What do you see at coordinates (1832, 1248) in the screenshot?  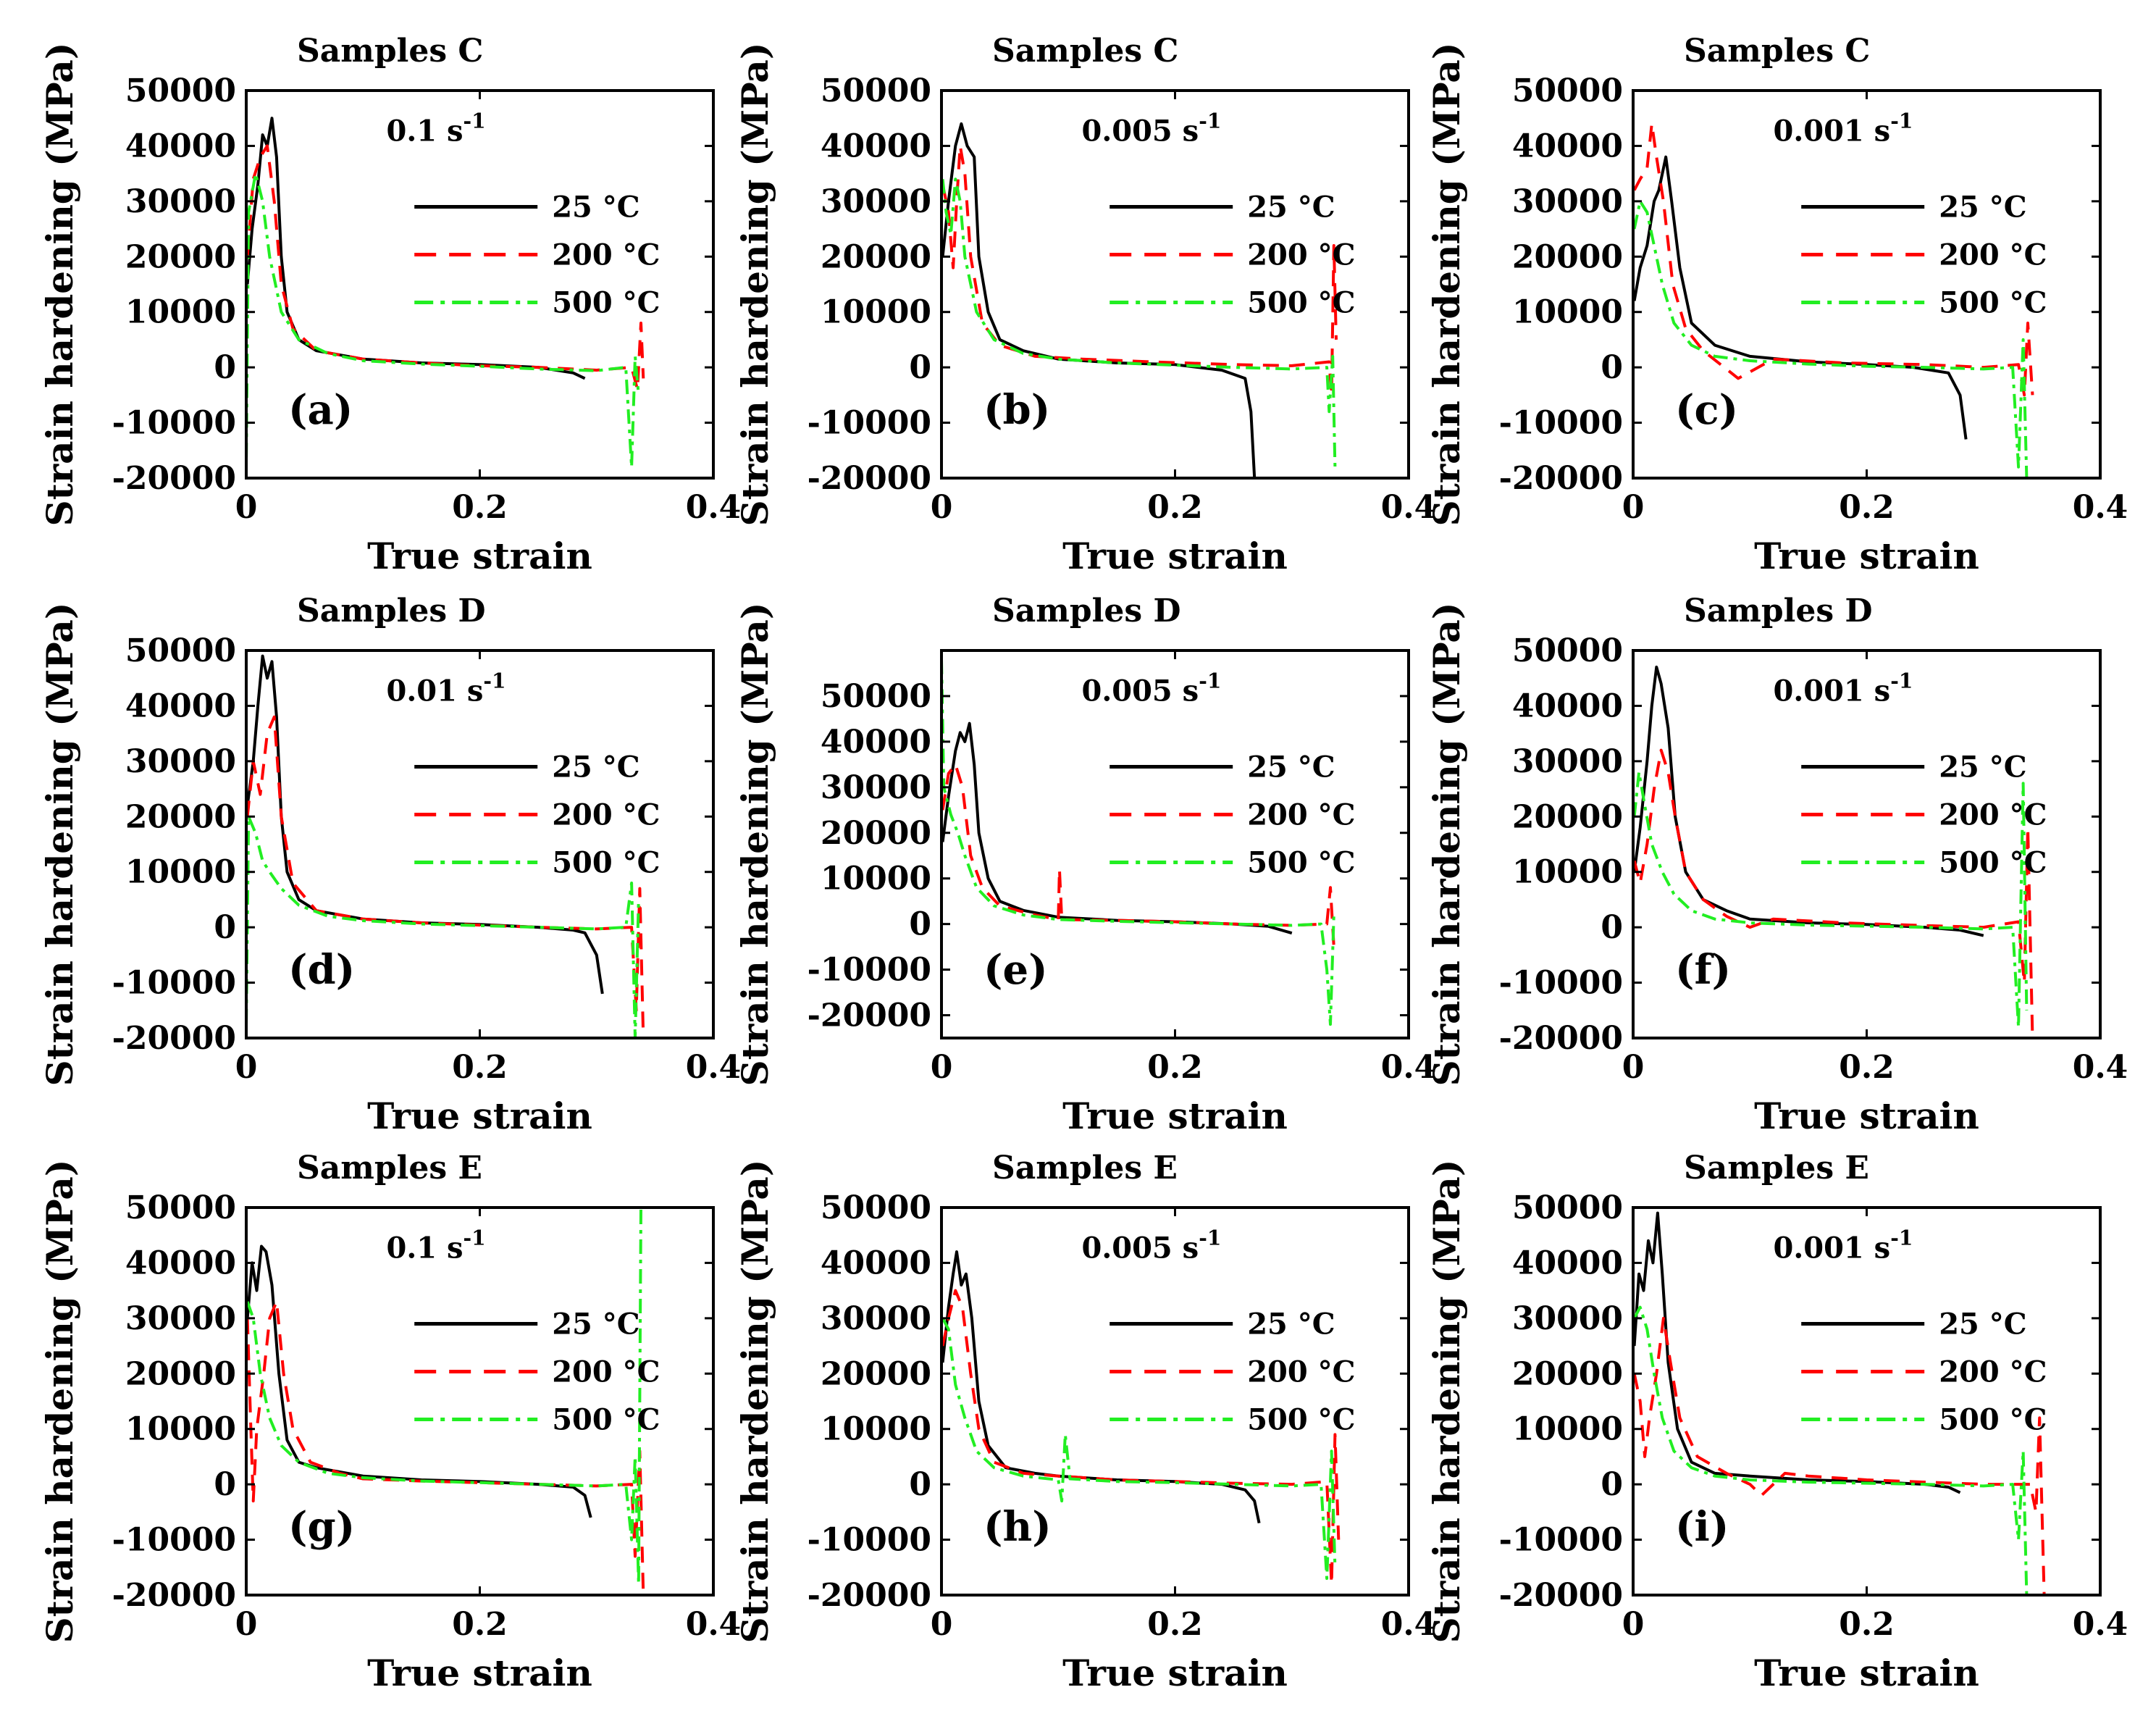 I see `strain-rate-value: 0.001 s` at bounding box center [1832, 1248].